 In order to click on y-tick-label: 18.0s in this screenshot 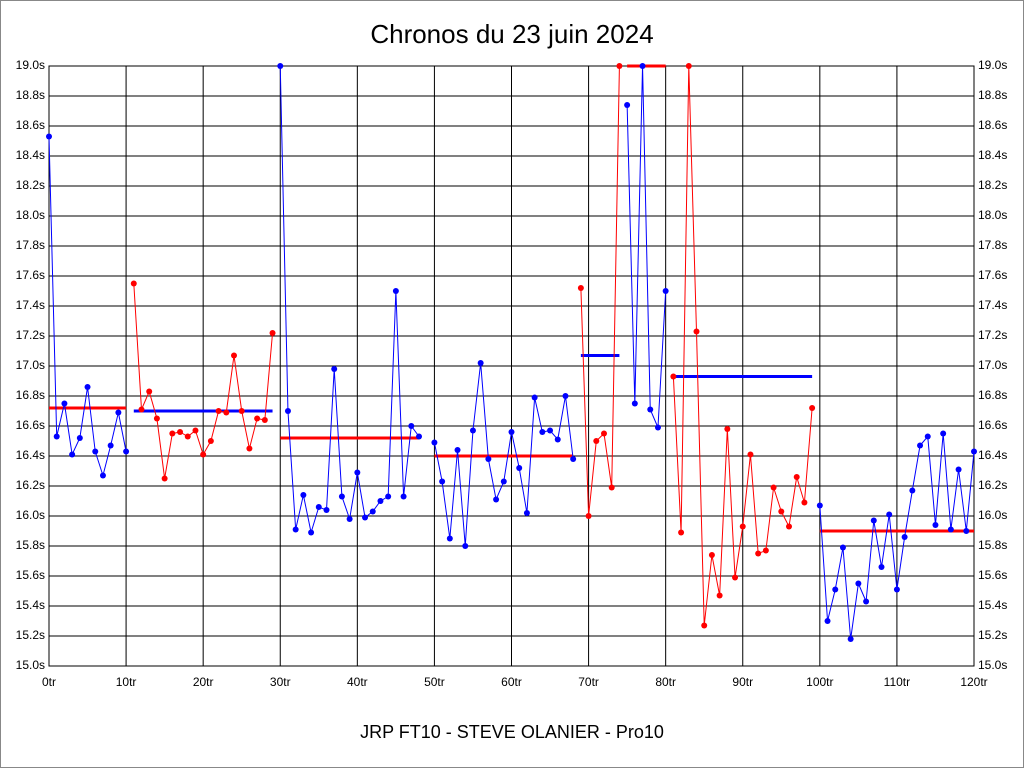, I will do `click(30, 215)`.